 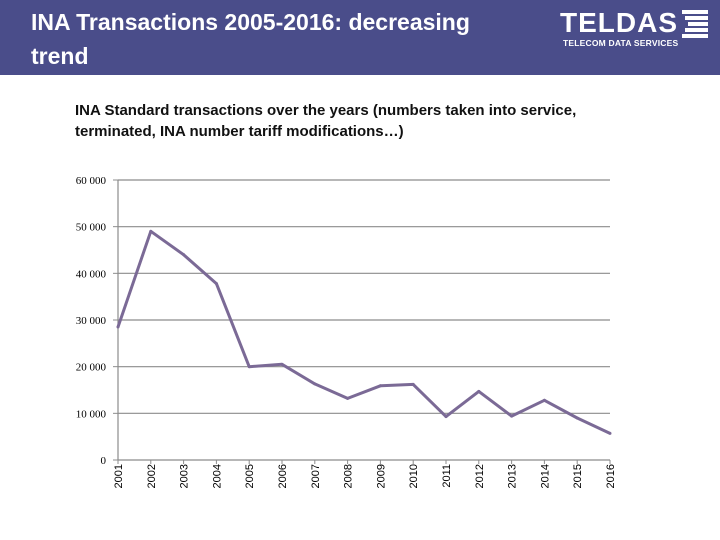 I want to click on x-tick-label: 2011, so click(x=447, y=476).